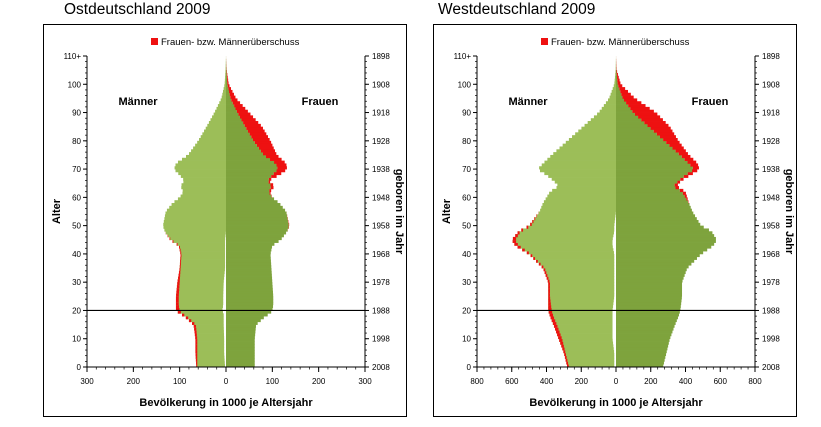 The height and width of the screenshot is (427, 821). Describe the element at coordinates (381, 254) in the screenshot. I see `y2-tick-label: 1968` at that location.